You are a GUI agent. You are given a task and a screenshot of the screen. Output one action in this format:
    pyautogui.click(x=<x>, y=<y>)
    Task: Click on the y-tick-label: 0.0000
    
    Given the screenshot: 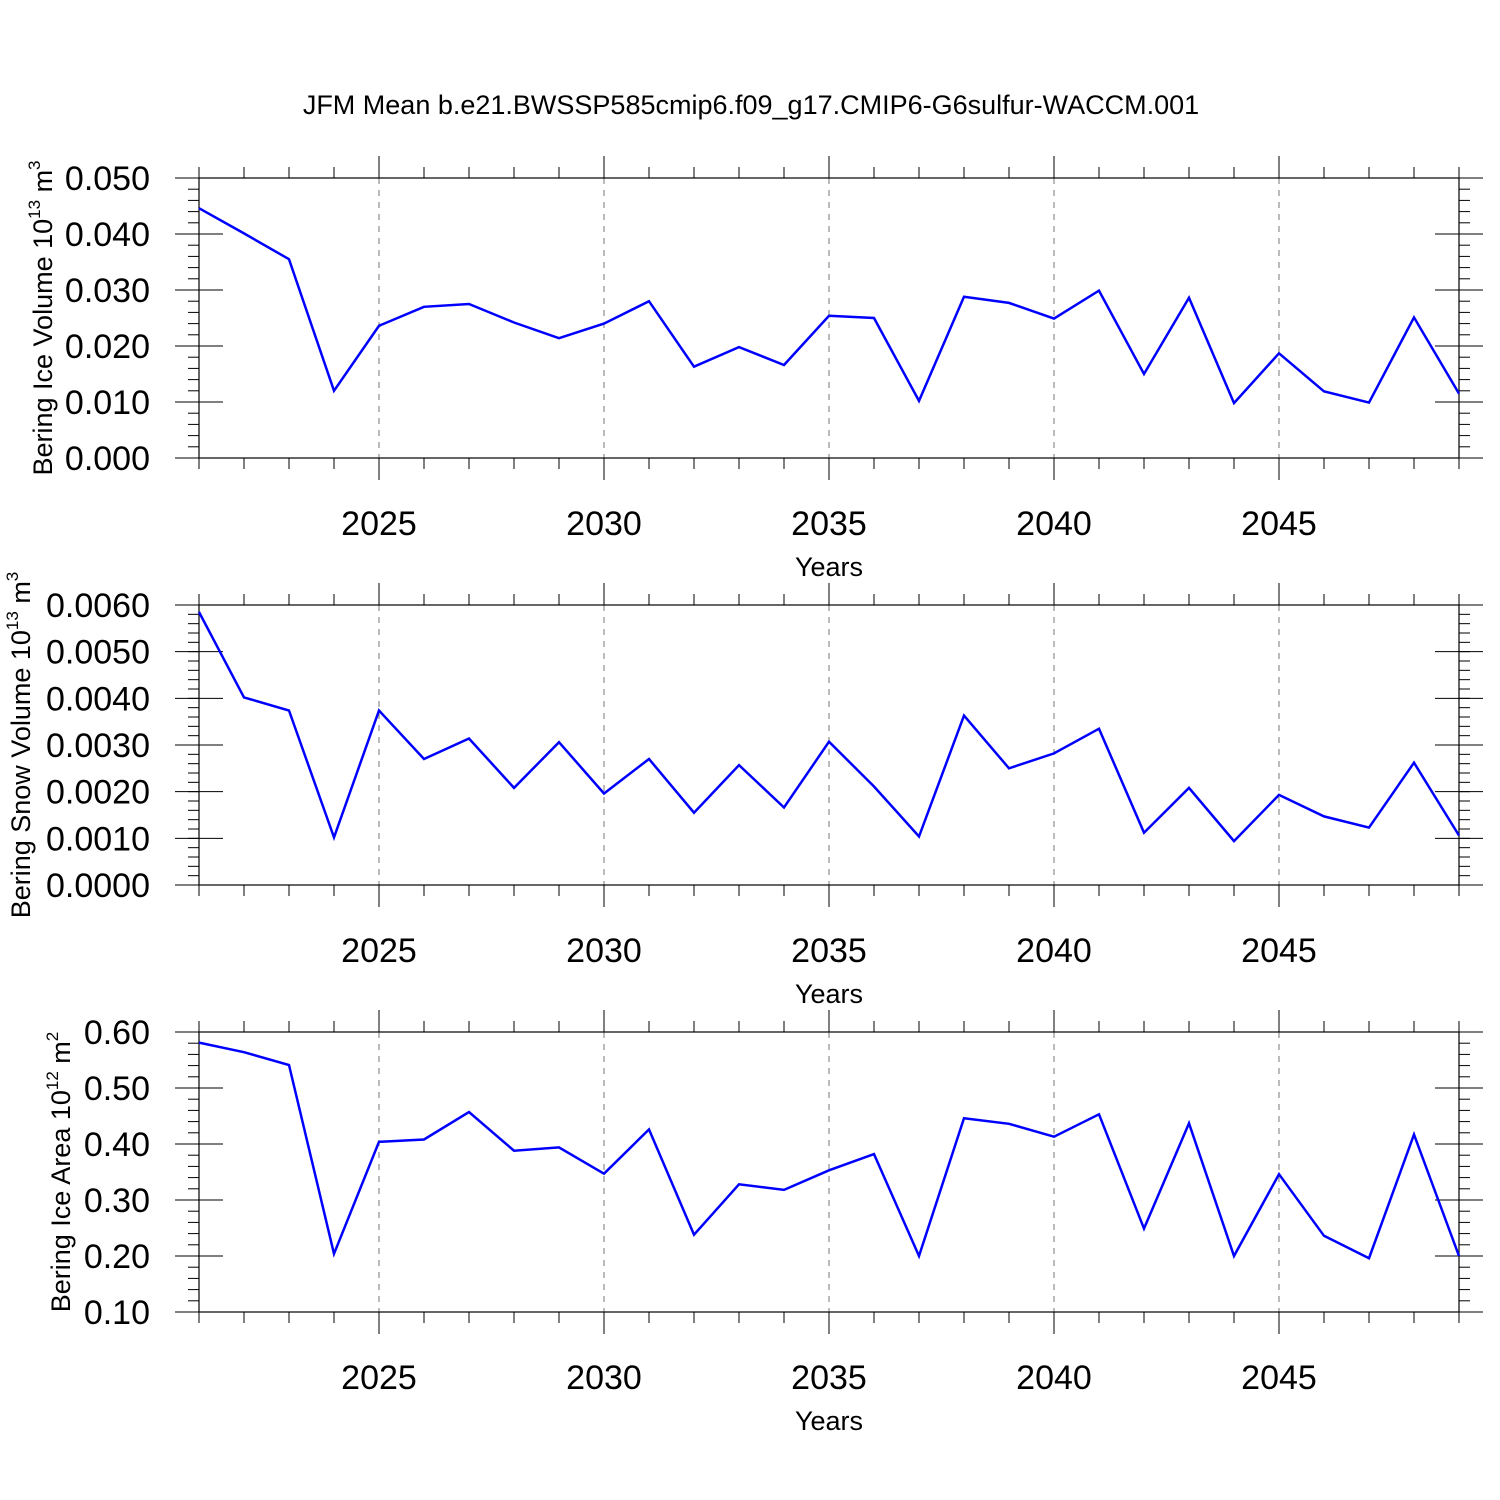 What is the action you would take?
    pyautogui.click(x=98, y=886)
    